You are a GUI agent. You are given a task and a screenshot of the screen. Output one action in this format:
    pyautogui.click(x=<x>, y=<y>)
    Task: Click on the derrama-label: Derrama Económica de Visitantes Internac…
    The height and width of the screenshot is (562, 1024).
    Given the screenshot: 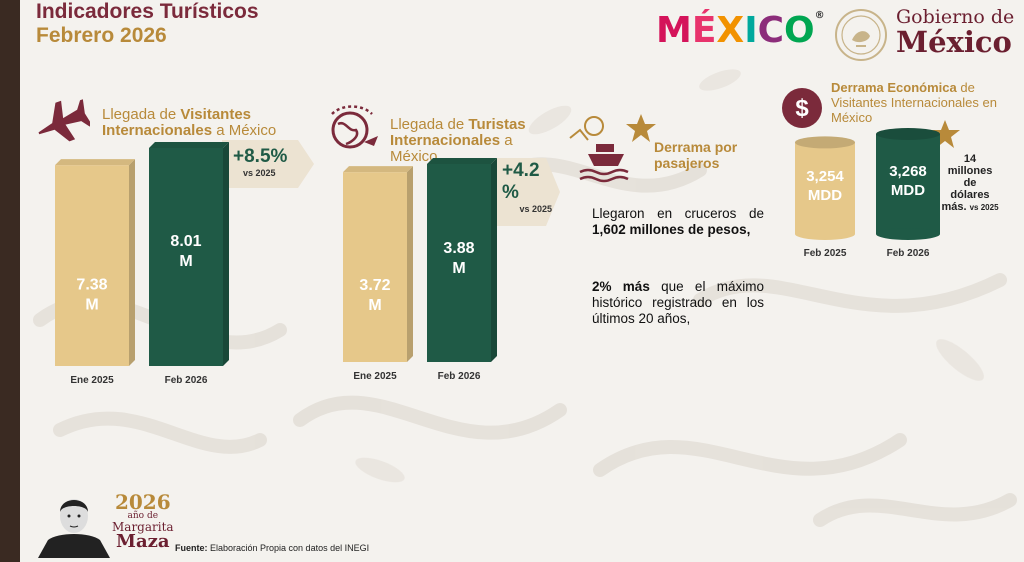 What is the action you would take?
    pyautogui.click(x=926, y=102)
    